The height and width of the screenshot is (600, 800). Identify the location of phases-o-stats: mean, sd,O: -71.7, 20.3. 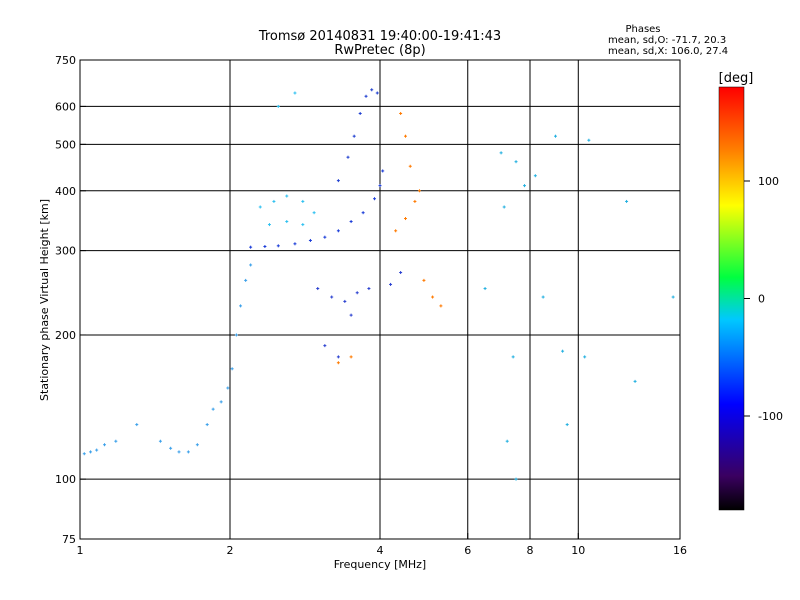
(667, 40).